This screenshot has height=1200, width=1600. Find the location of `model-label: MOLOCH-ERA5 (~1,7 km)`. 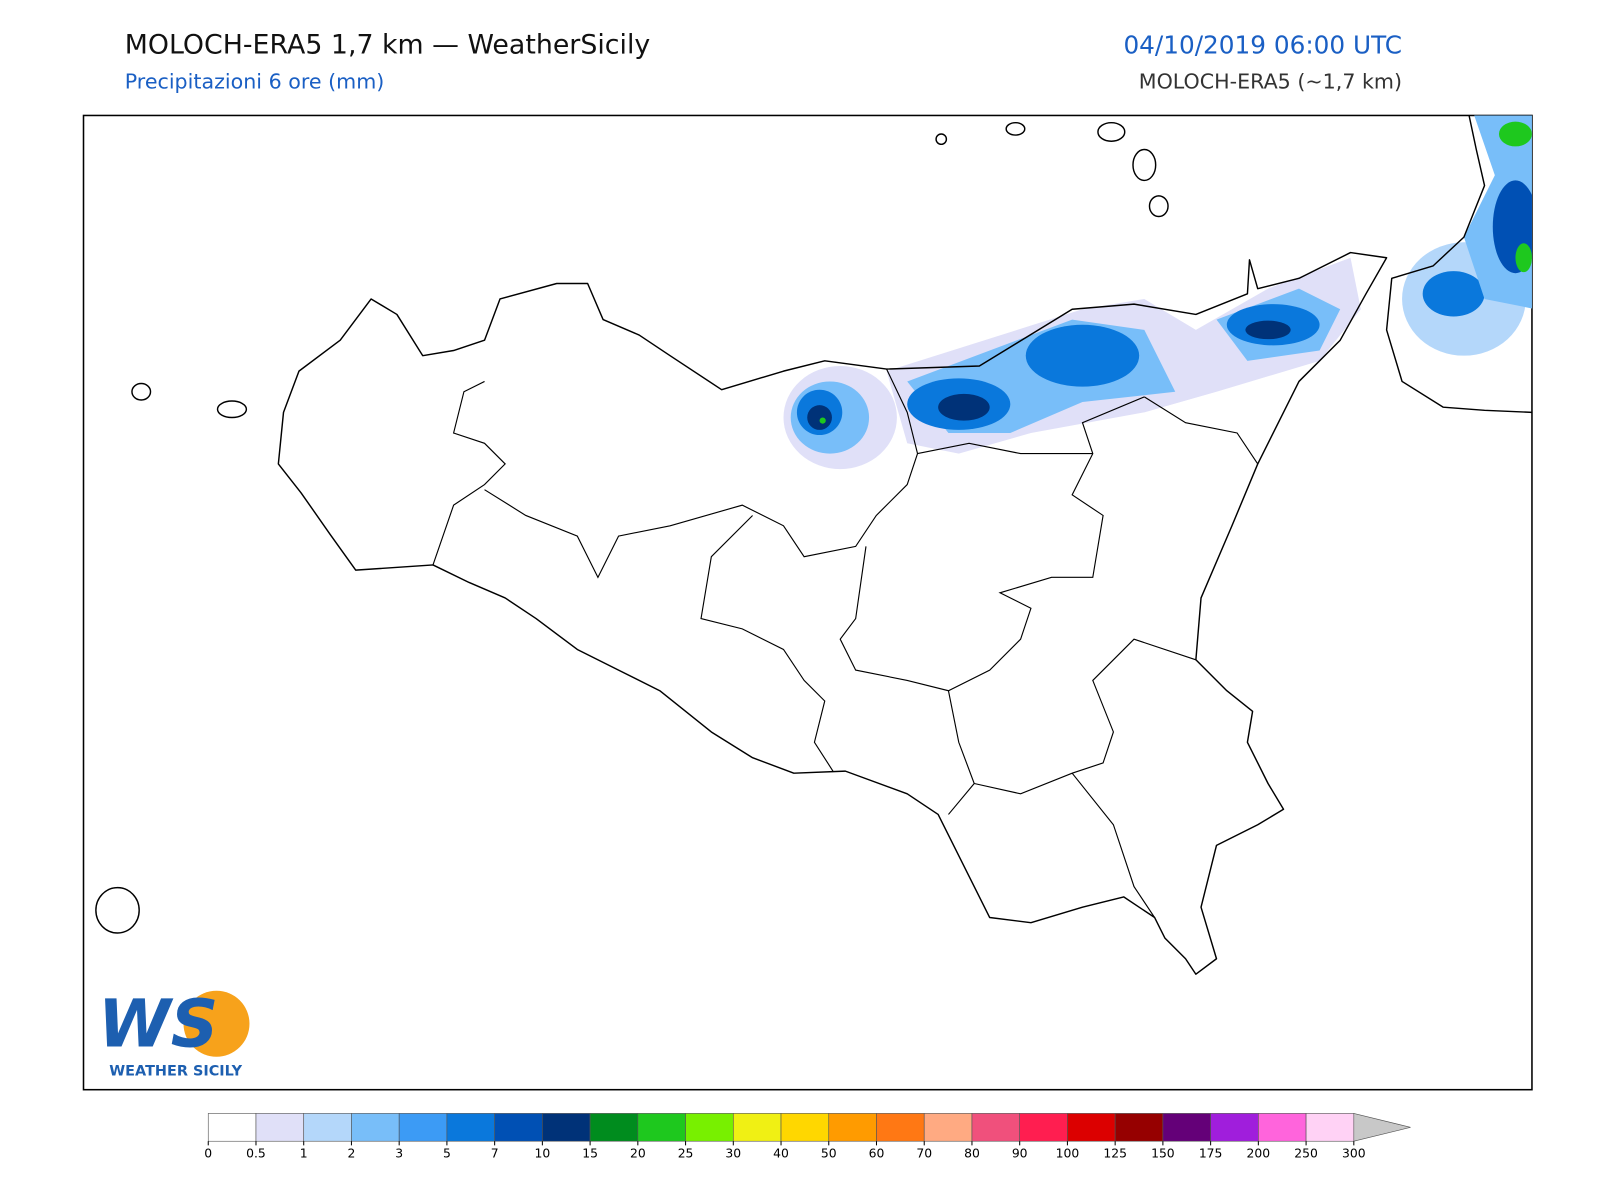

model-label: MOLOCH-ERA5 (~1,7 km) is located at coordinates (1270, 82).